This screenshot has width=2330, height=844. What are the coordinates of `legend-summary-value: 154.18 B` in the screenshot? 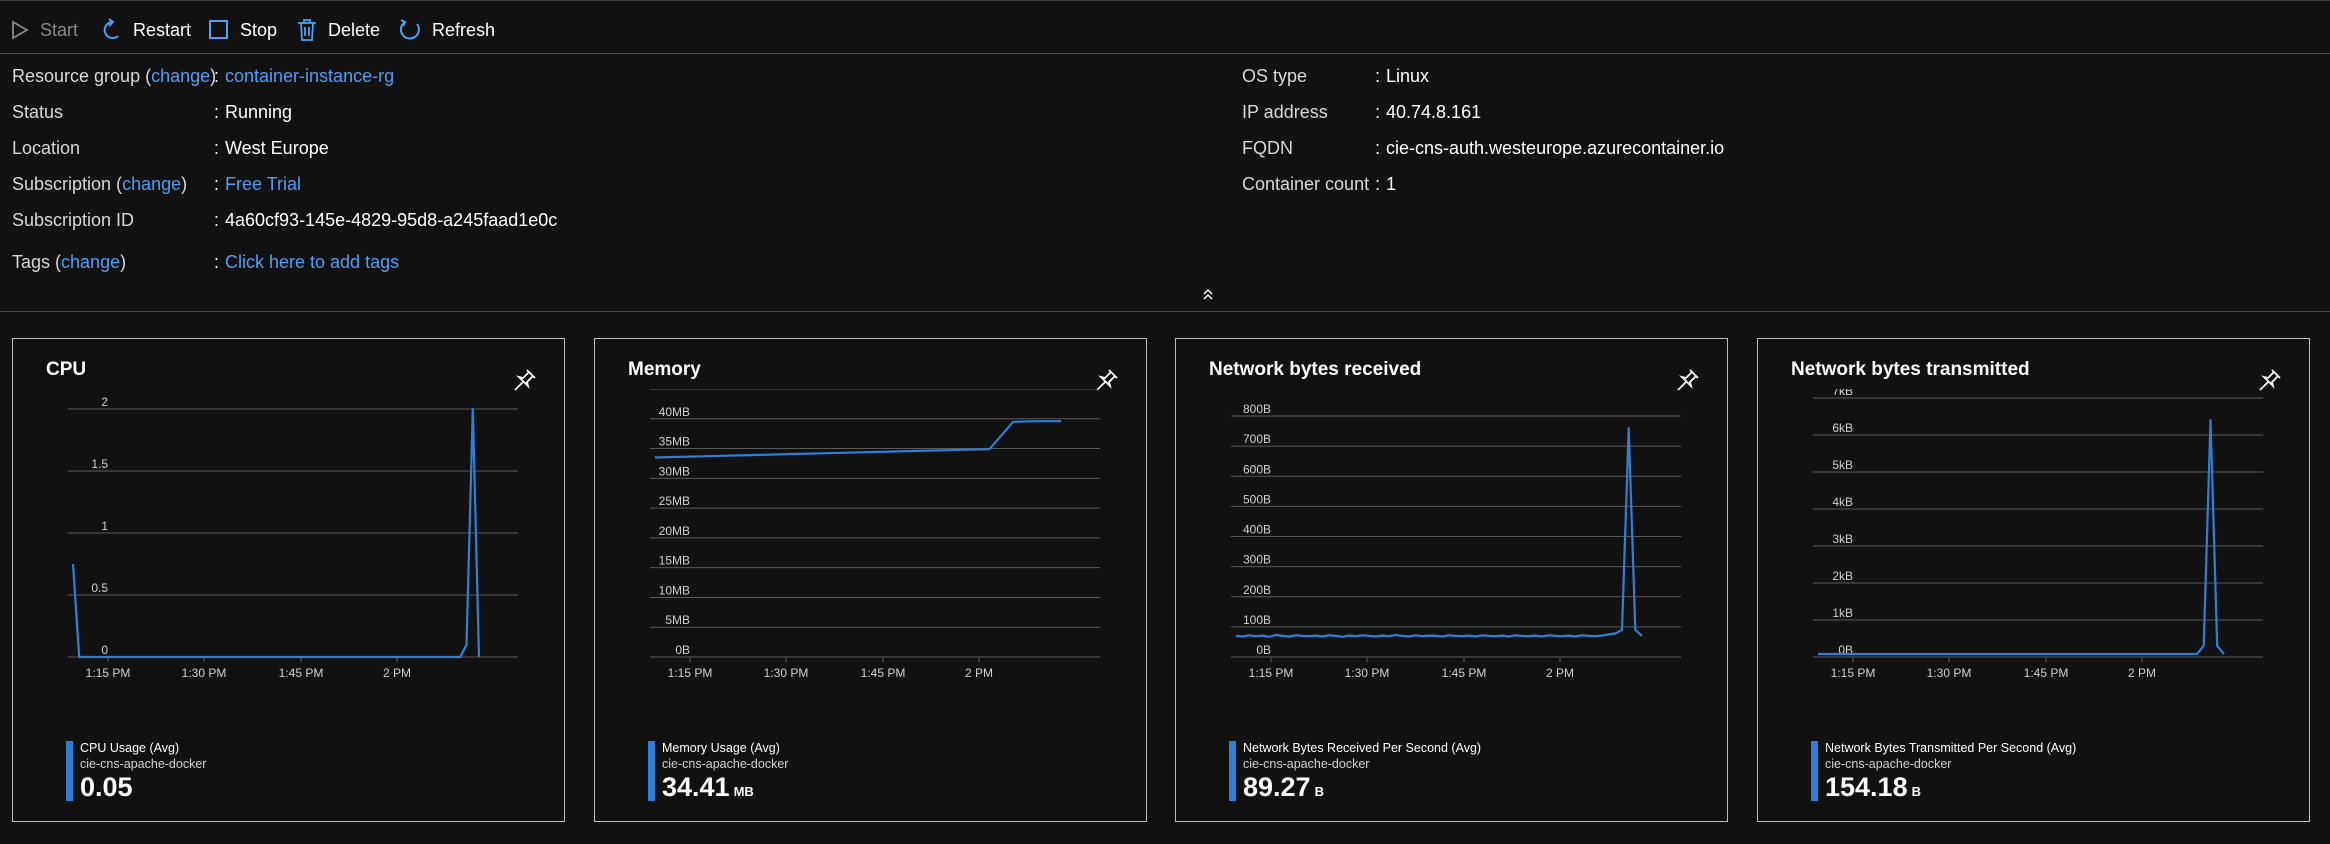 It's located at (1873, 787).